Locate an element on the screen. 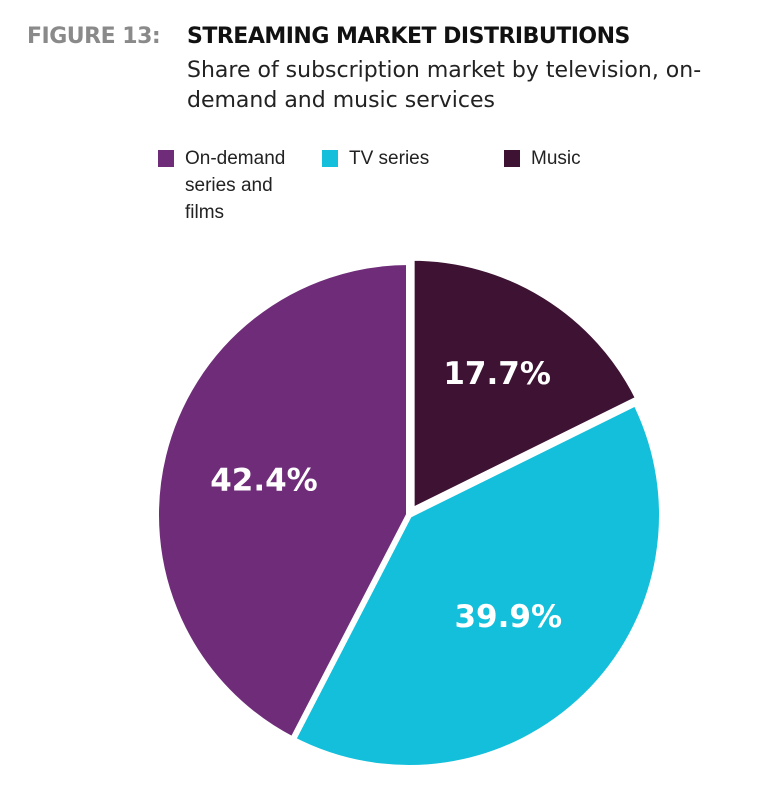 The width and height of the screenshot is (758, 793). slice-data-label: 17.7% is located at coordinates (497, 374).